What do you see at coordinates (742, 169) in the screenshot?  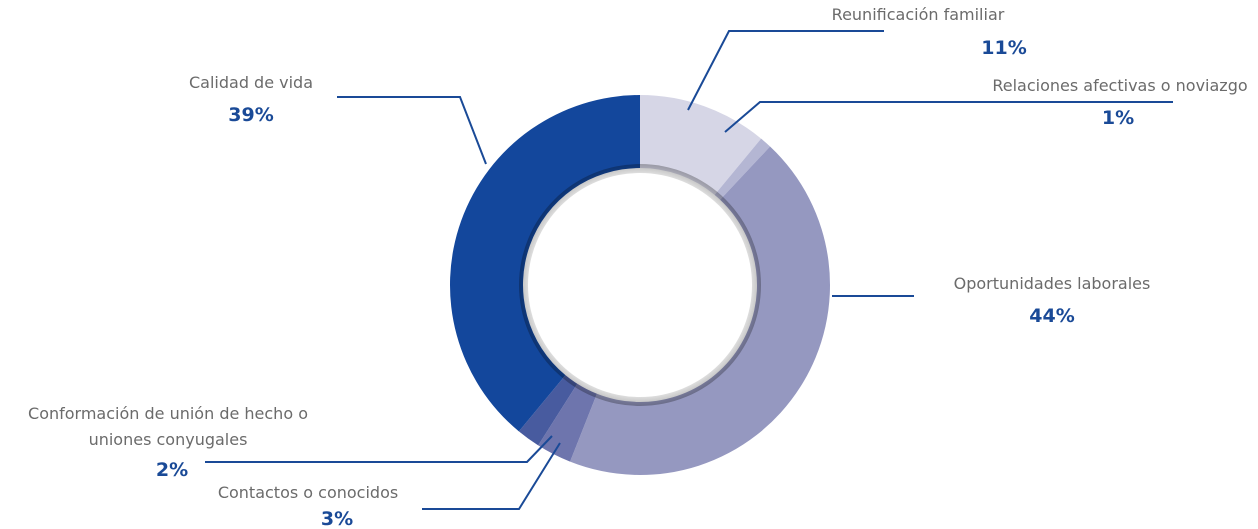 I see `slice-relaciones-afectivas-o-noviazgo` at bounding box center [742, 169].